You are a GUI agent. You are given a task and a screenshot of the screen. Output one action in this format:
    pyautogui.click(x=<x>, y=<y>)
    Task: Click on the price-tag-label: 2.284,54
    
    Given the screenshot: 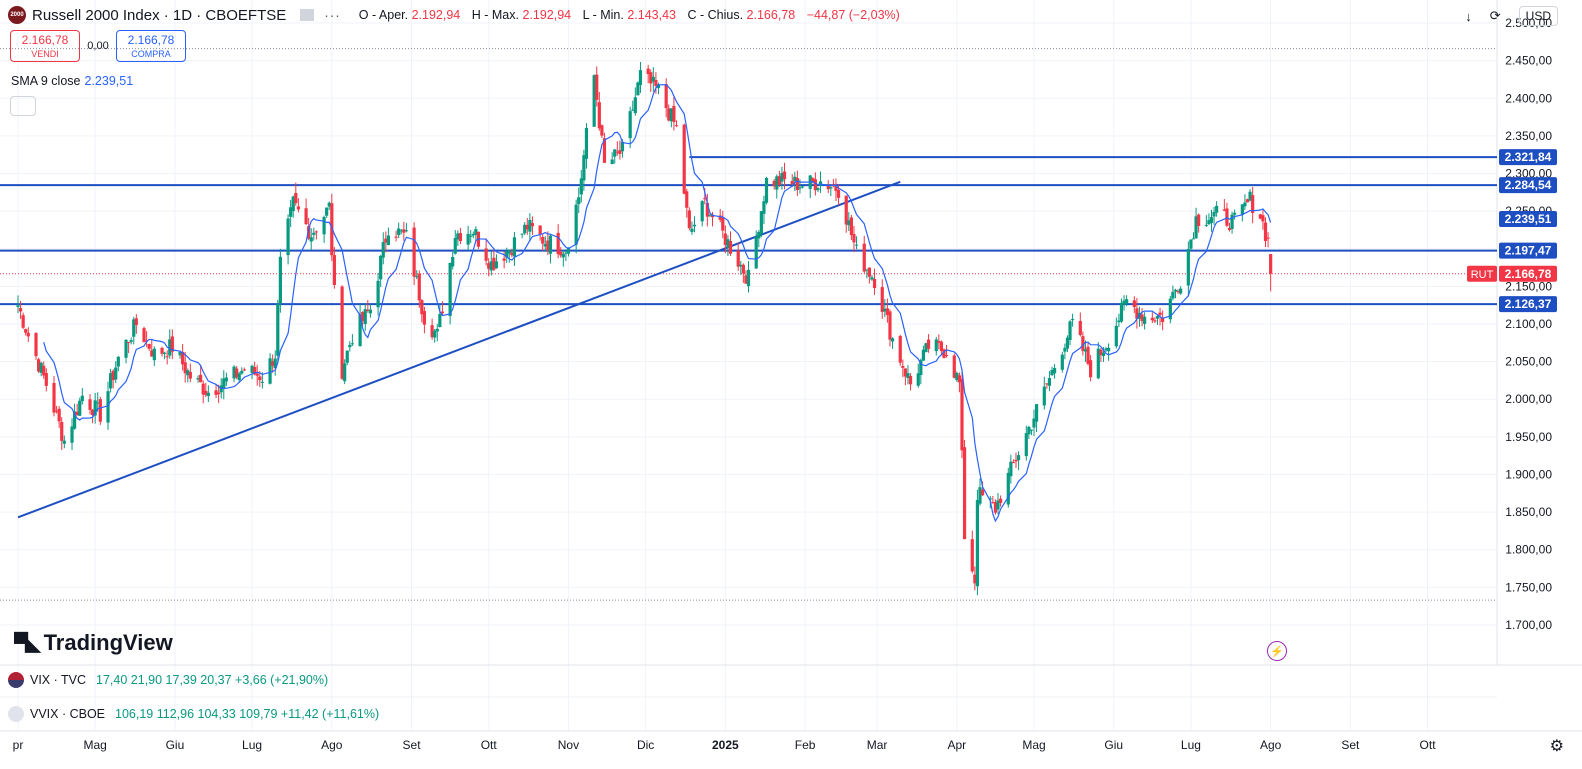 What is the action you would take?
    pyautogui.click(x=1528, y=185)
    